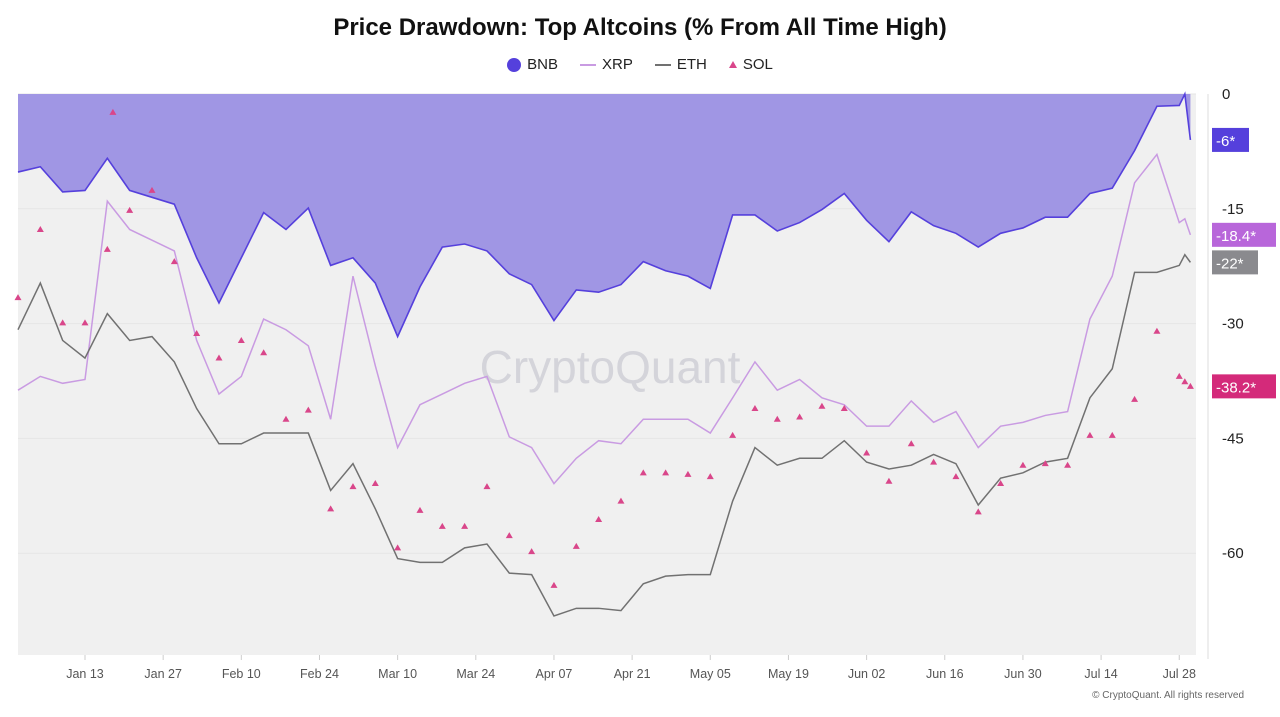  I want to click on x-tick-label: Jun 16, so click(945, 674).